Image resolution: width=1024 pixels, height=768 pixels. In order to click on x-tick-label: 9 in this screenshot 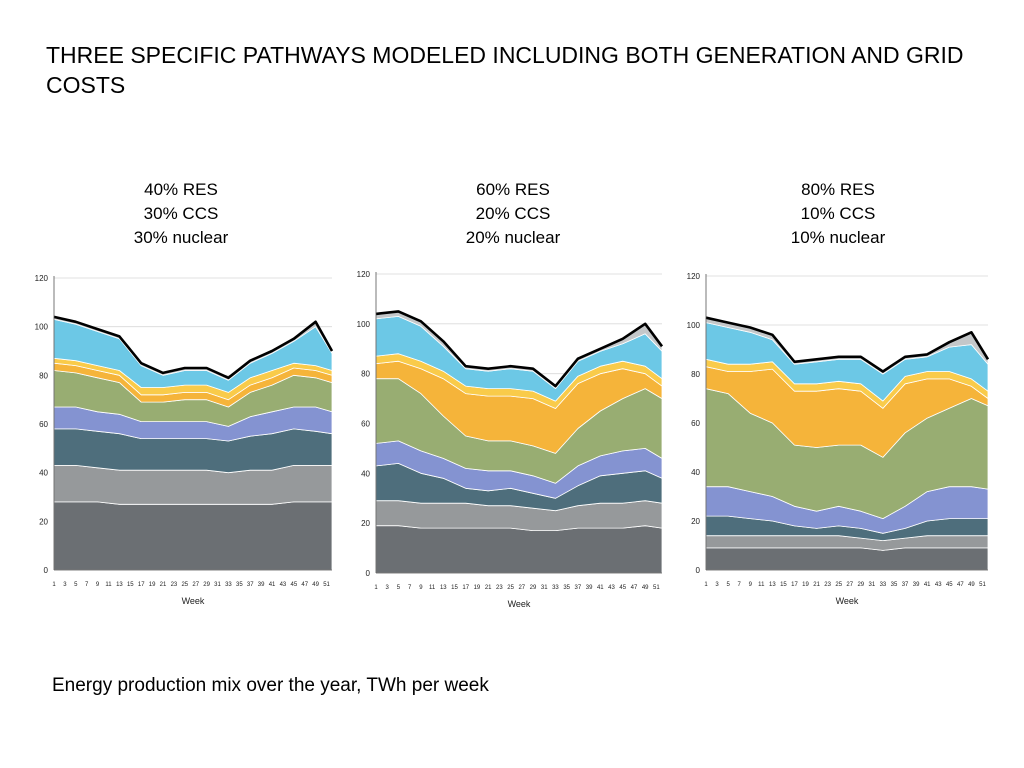, I will do `click(98, 585)`.